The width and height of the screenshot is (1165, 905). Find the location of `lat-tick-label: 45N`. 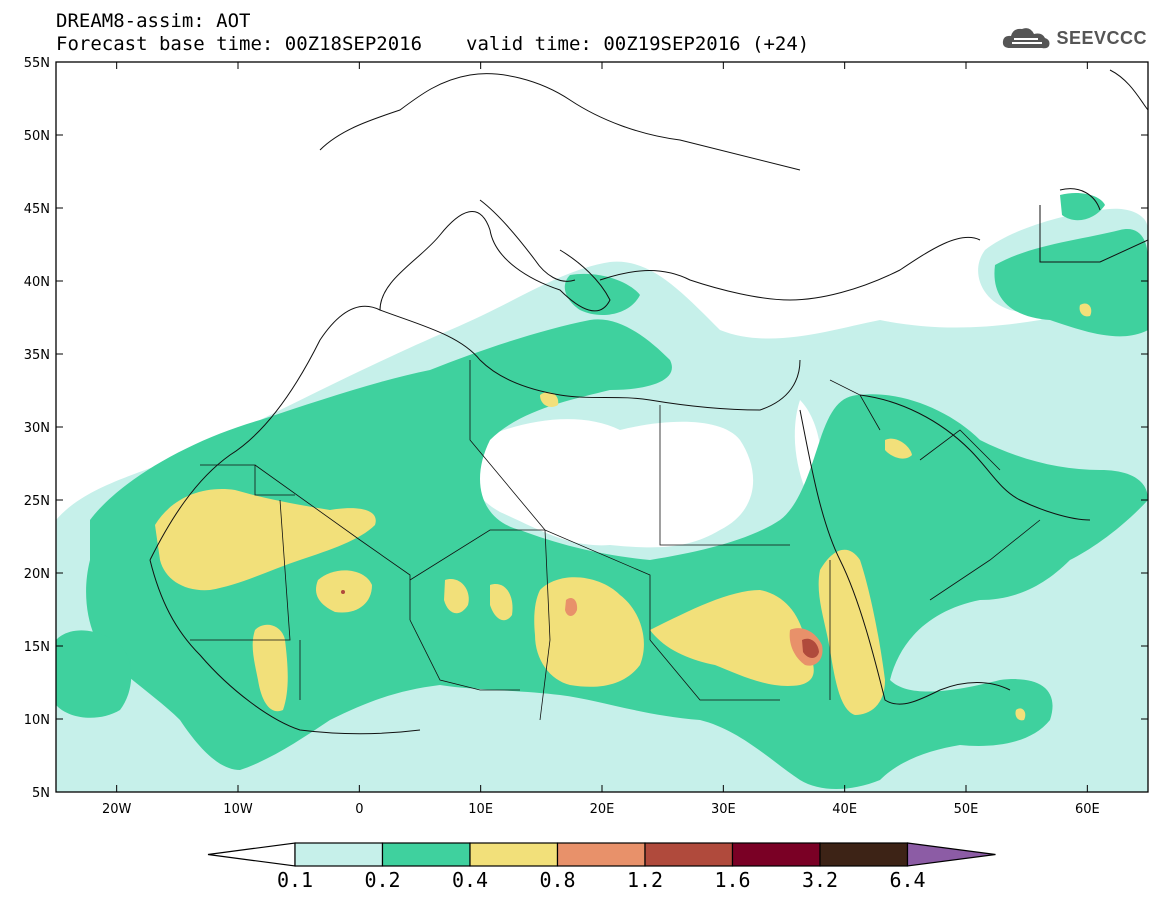

lat-tick-label: 45N is located at coordinates (37, 209).